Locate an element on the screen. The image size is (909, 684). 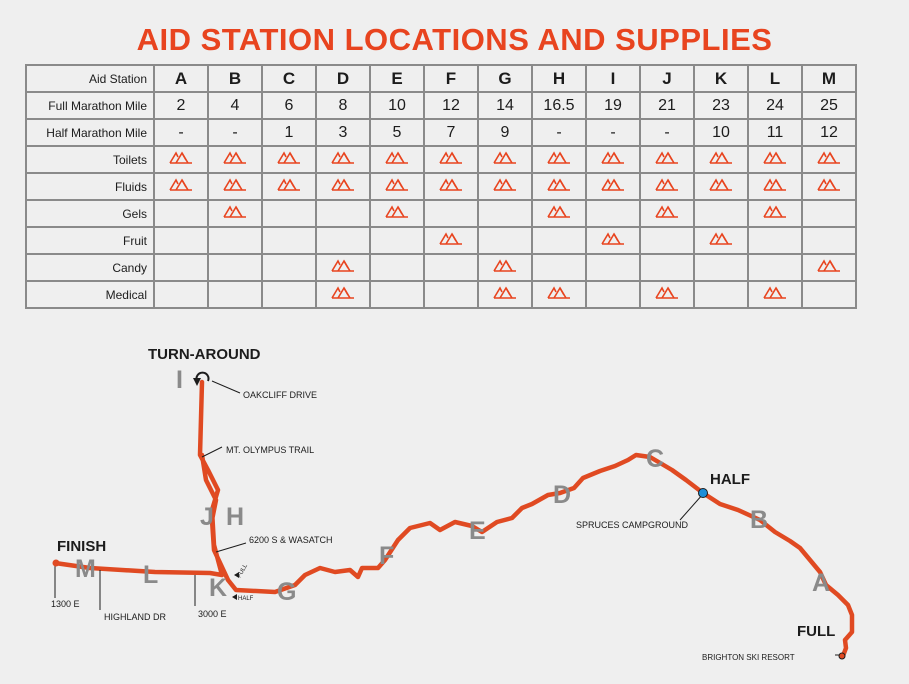
turnaround-label: TURN-AROUND is located at coordinates (204, 354).